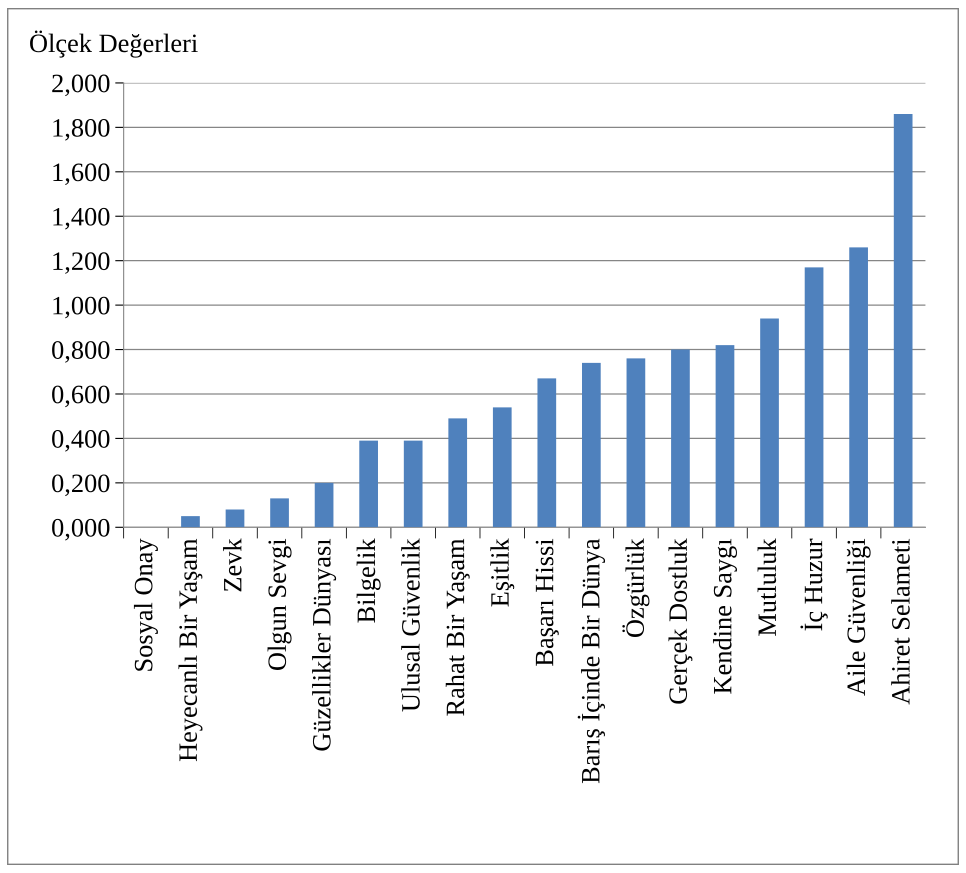  What do you see at coordinates (81, 307) in the screenshot?
I see `y-tick-label: 1,000` at bounding box center [81, 307].